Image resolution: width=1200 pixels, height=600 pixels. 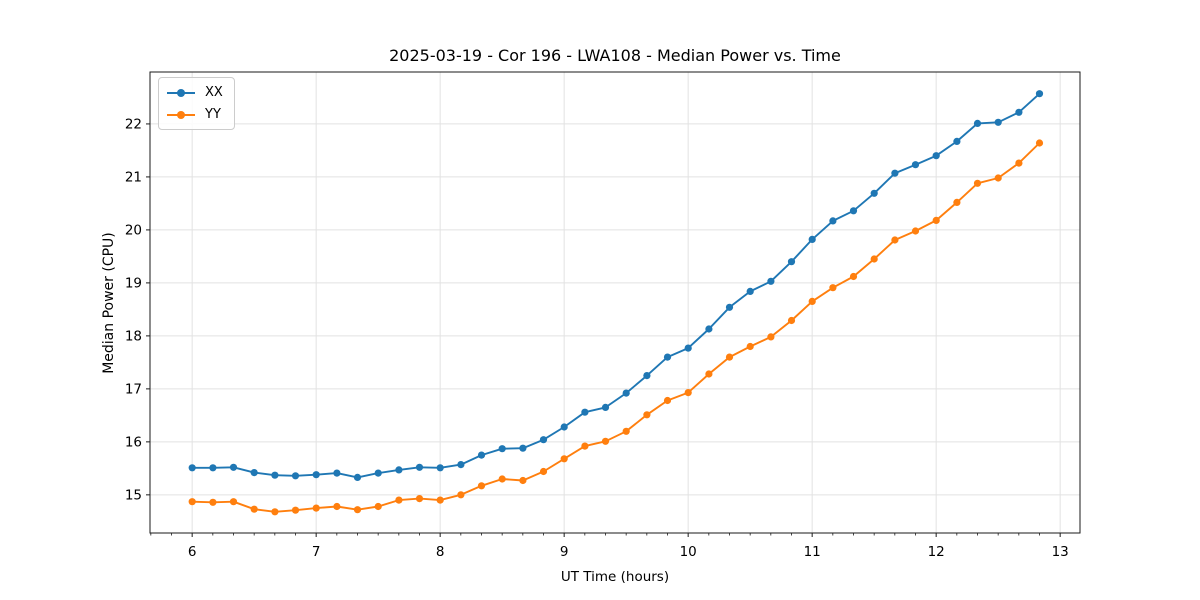 What do you see at coordinates (133, 283) in the screenshot?
I see `y-tick-label: 19` at bounding box center [133, 283].